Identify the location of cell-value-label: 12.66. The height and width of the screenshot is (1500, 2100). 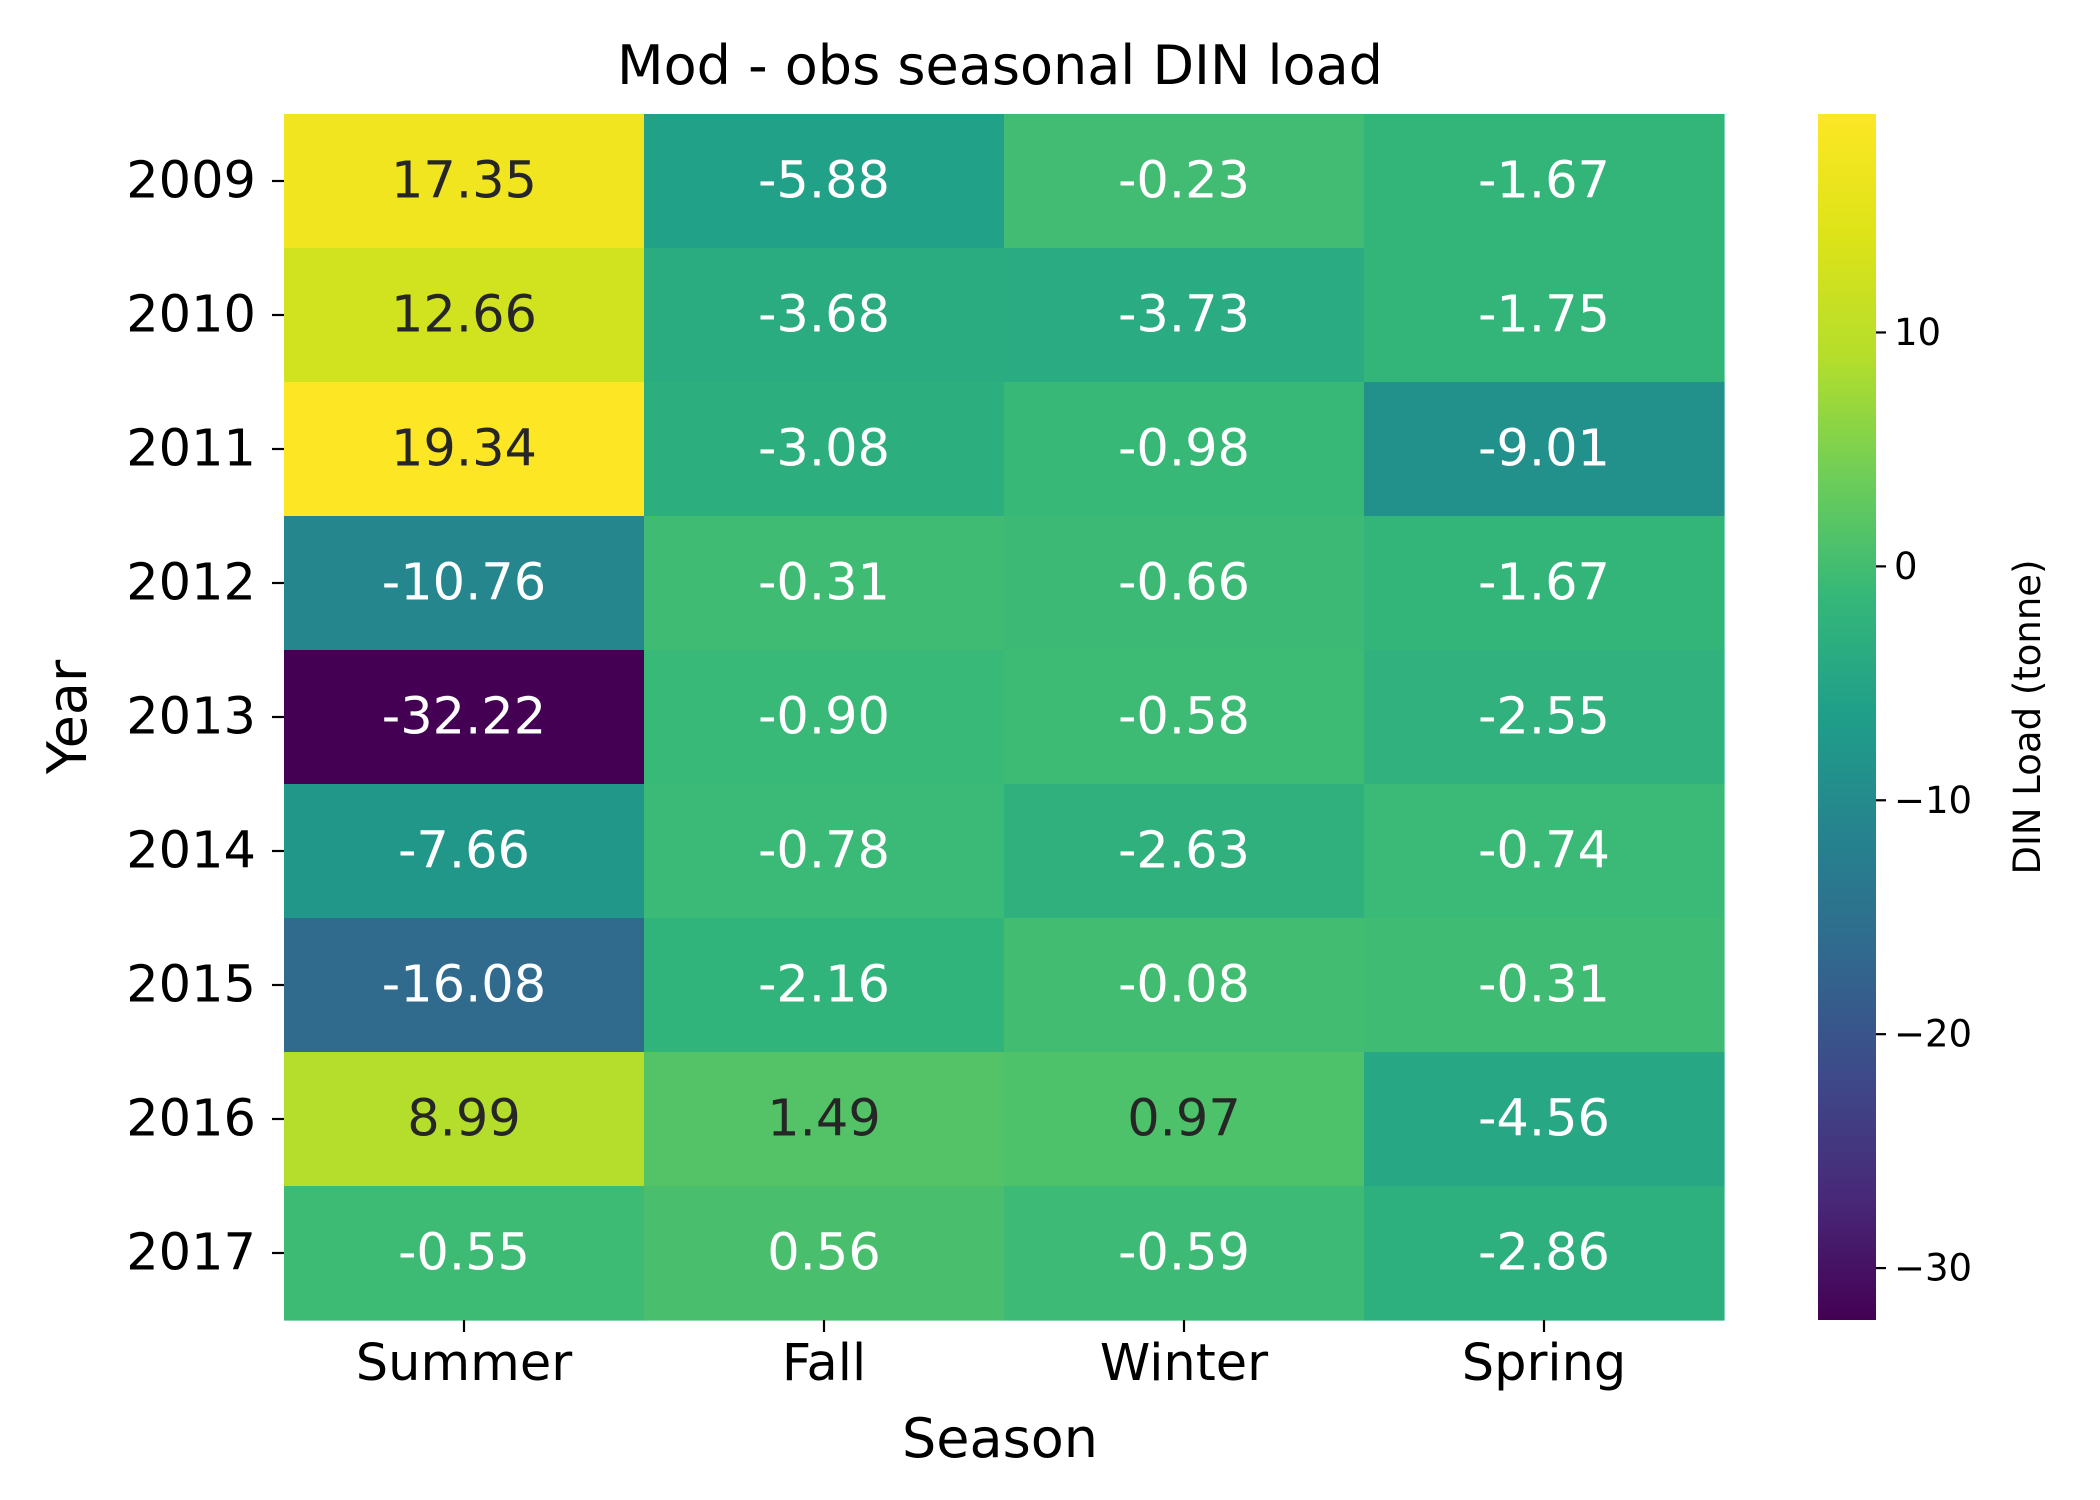
(464, 315).